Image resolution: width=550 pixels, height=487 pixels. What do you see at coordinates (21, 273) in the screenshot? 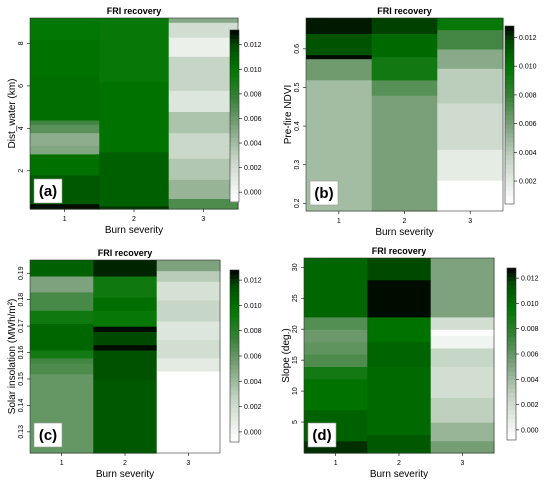
I see `y-tick-label: 0.19` at bounding box center [21, 273].